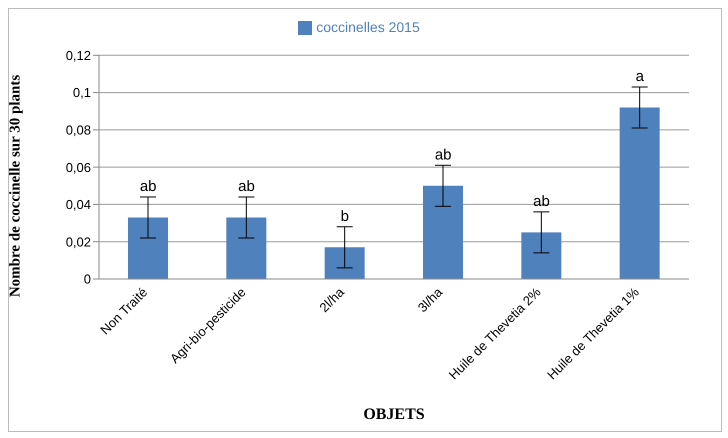 The image size is (728, 438). Describe the element at coordinates (78, 242) in the screenshot. I see `y-tick-label: 0,02` at that location.